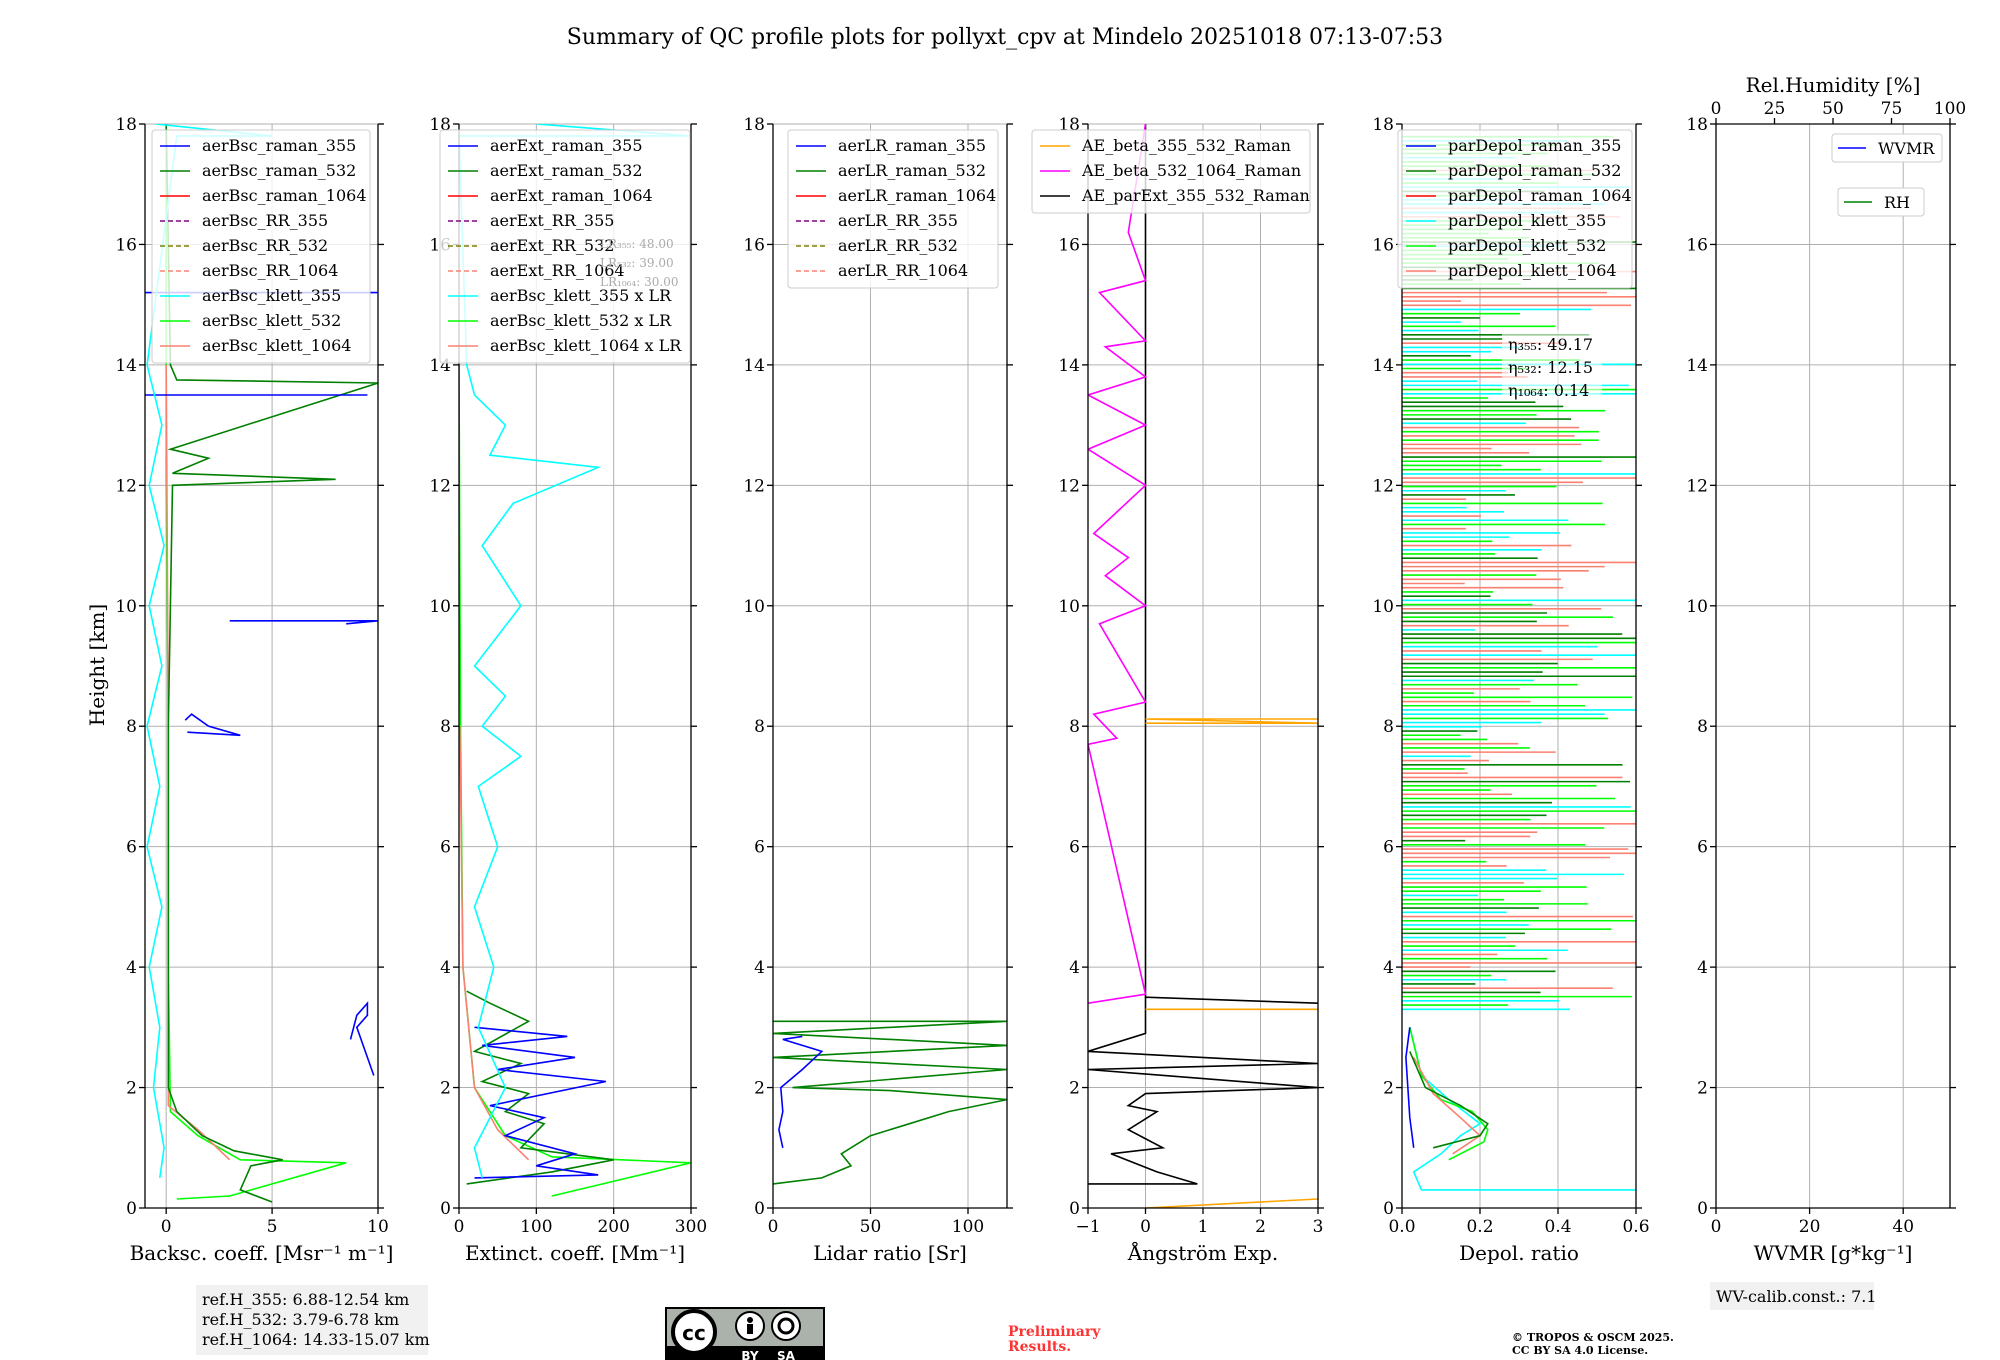 This screenshot has height=1360, width=2000. Describe the element at coordinates (1191, 170) in the screenshot. I see `legend-label: AE_beta_532_1064_Raman` at that location.